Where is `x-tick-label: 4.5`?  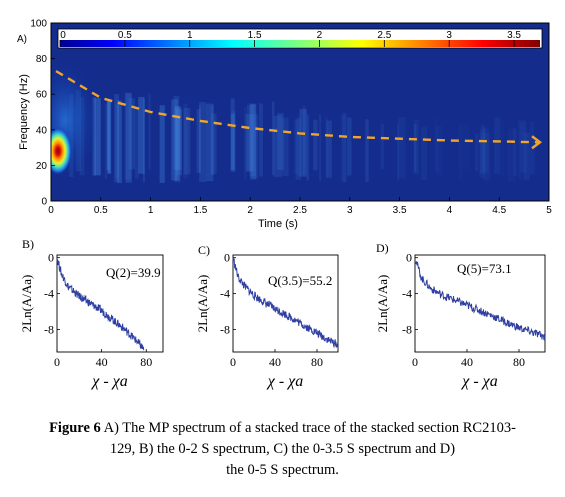 x-tick-label: 4.5 is located at coordinates (499, 210).